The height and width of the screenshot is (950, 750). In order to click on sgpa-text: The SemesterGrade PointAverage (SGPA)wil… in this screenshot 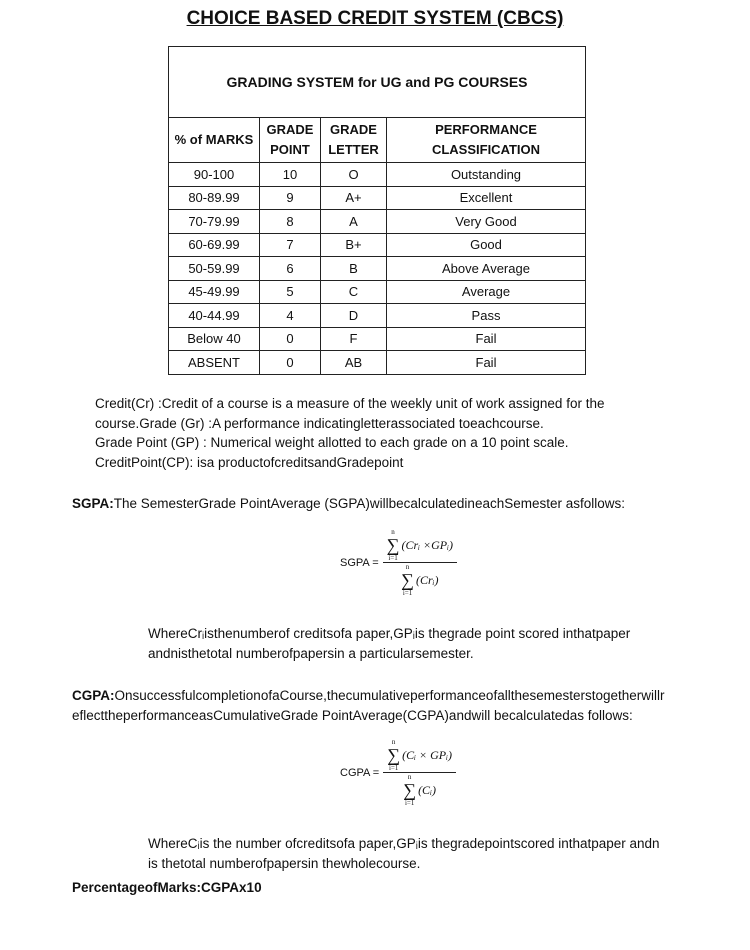, I will do `click(369, 503)`.